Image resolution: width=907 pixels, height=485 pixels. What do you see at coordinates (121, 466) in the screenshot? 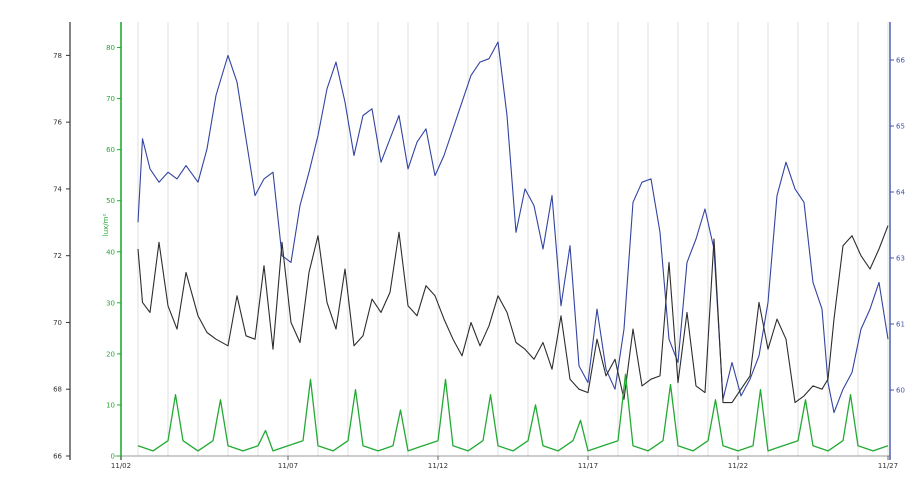
I see `x-tick-label: 11/02` at bounding box center [121, 466].